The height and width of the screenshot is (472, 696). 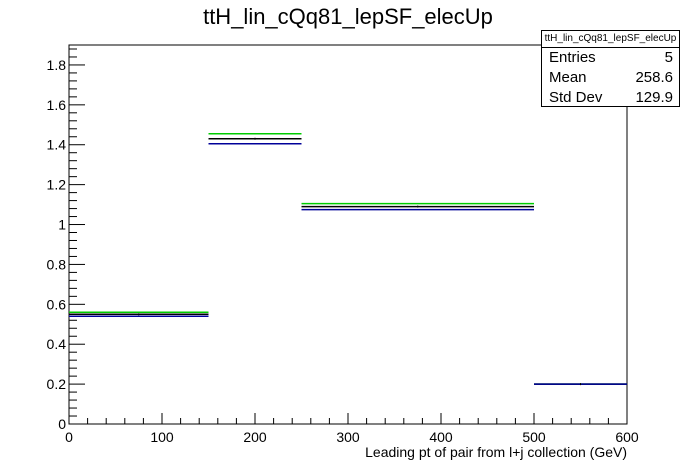 What do you see at coordinates (610, 78) in the screenshot?
I see `stats-row-mean: Mean 258.6` at bounding box center [610, 78].